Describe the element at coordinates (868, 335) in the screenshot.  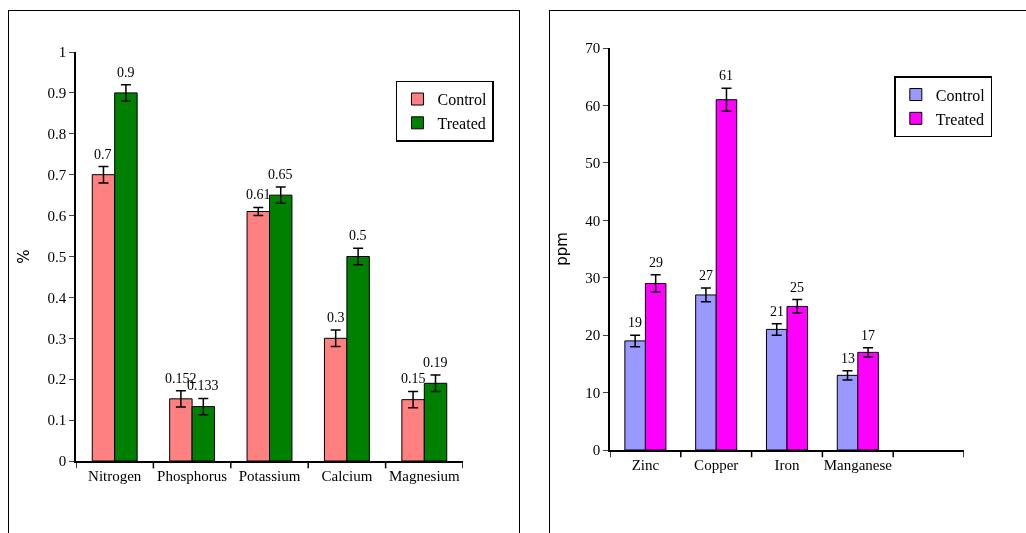
I see `data-label: 17` at that location.